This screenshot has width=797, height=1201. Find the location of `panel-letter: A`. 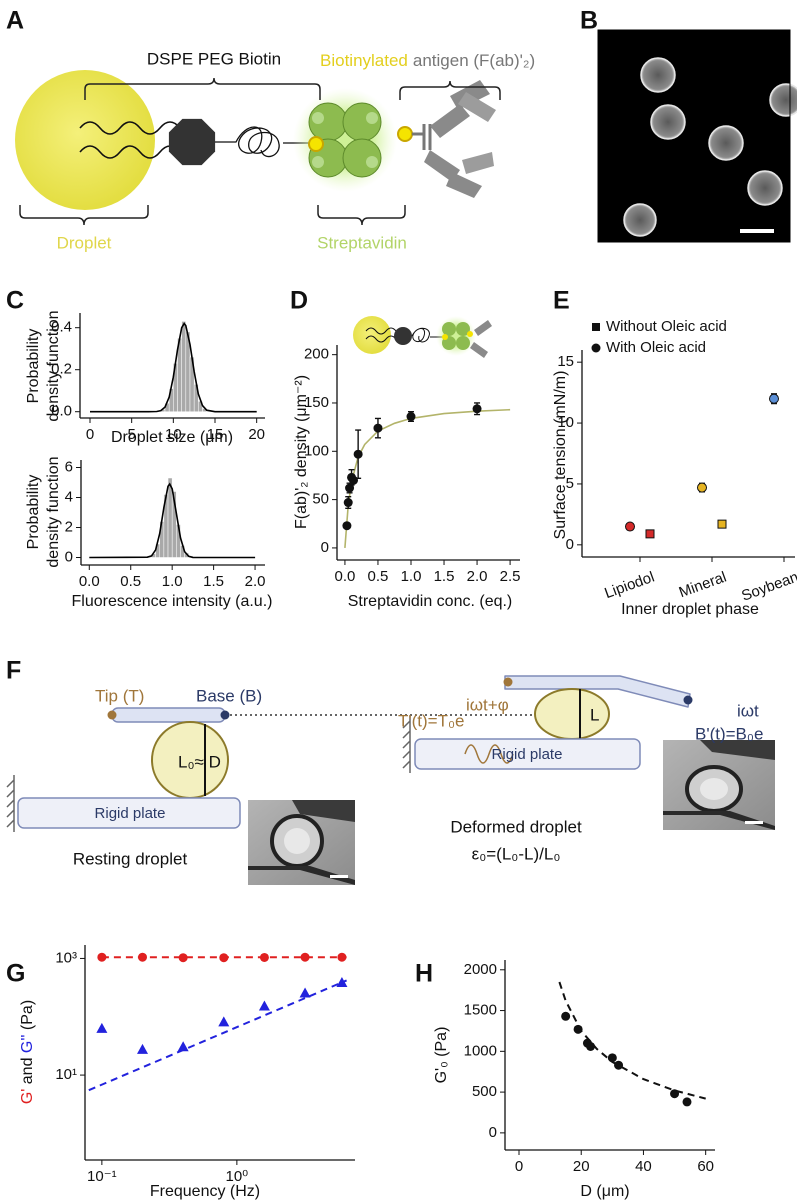

panel-letter: A is located at coordinates (15, 21).